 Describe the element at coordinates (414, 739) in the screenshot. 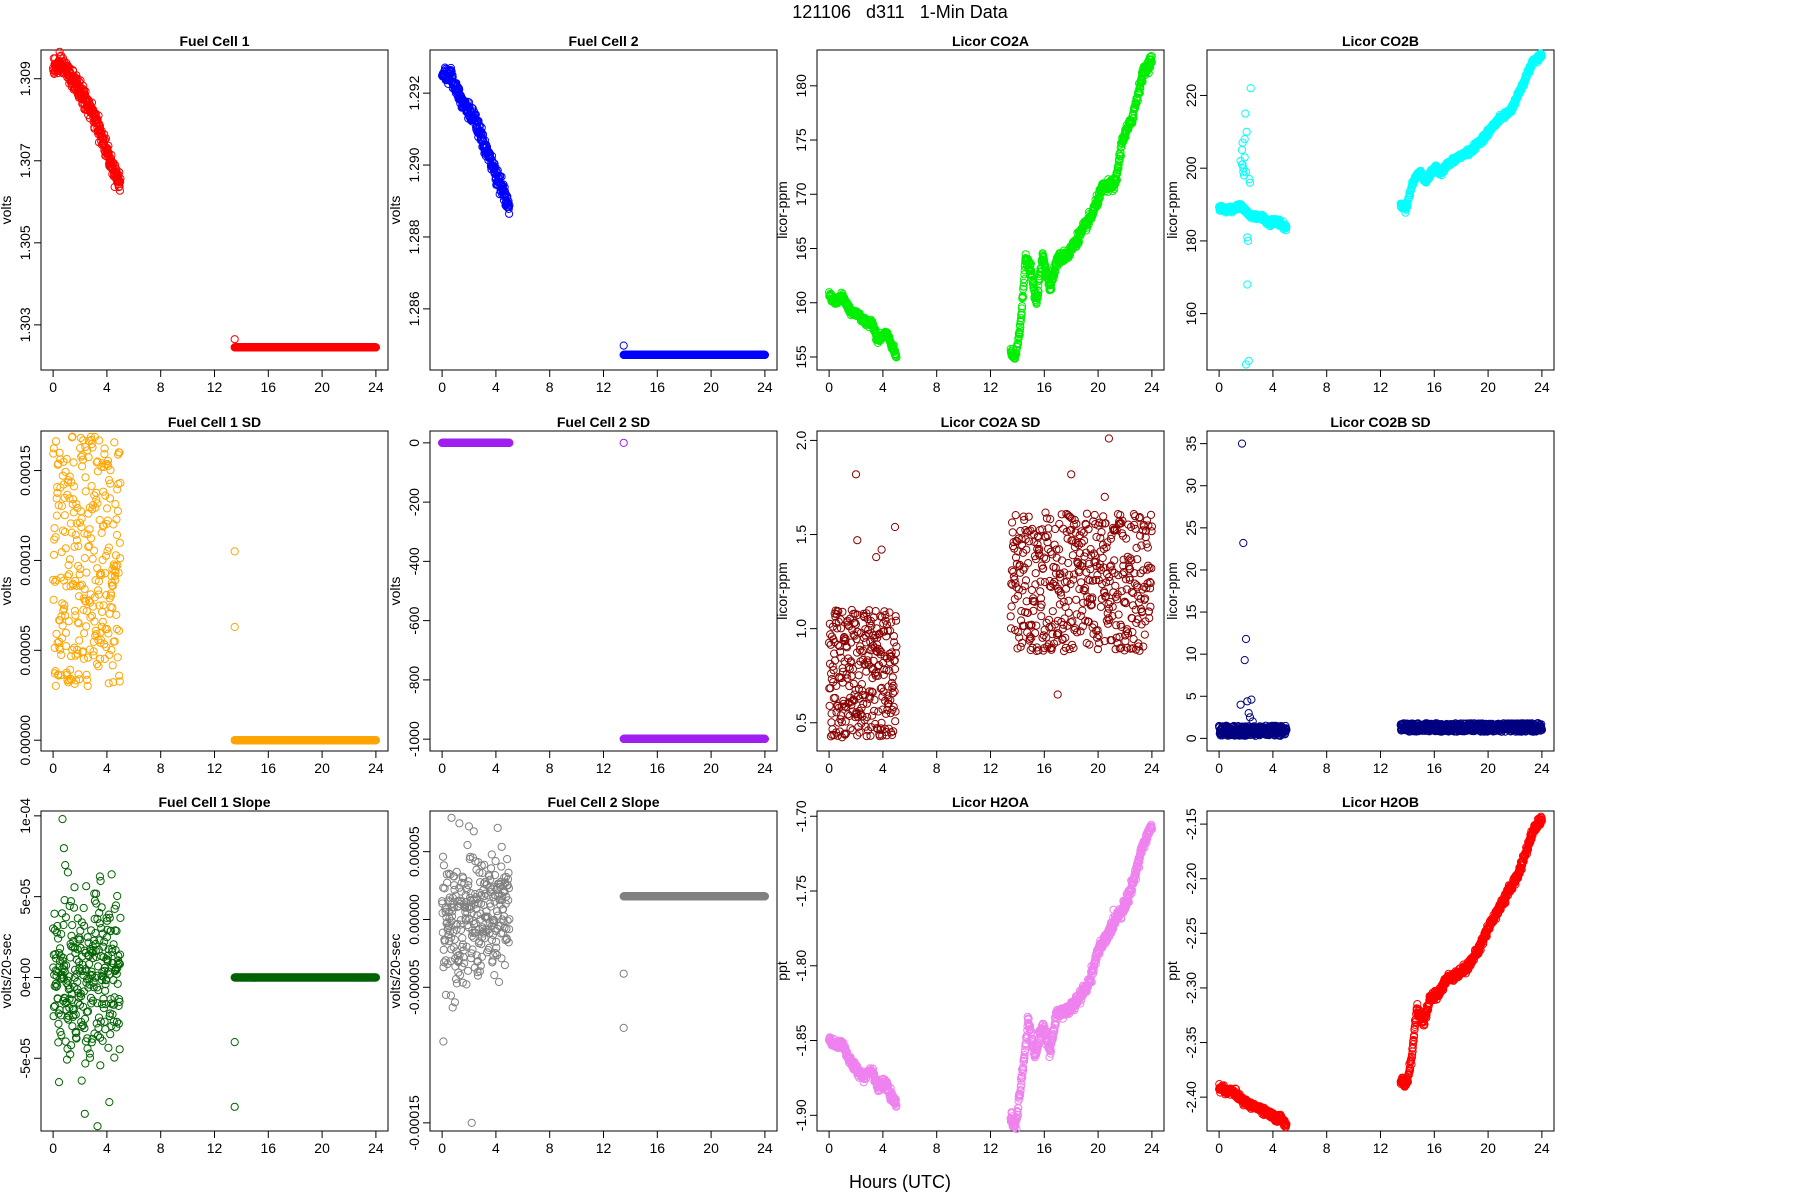

I see `y-tick-label: -1000` at that location.